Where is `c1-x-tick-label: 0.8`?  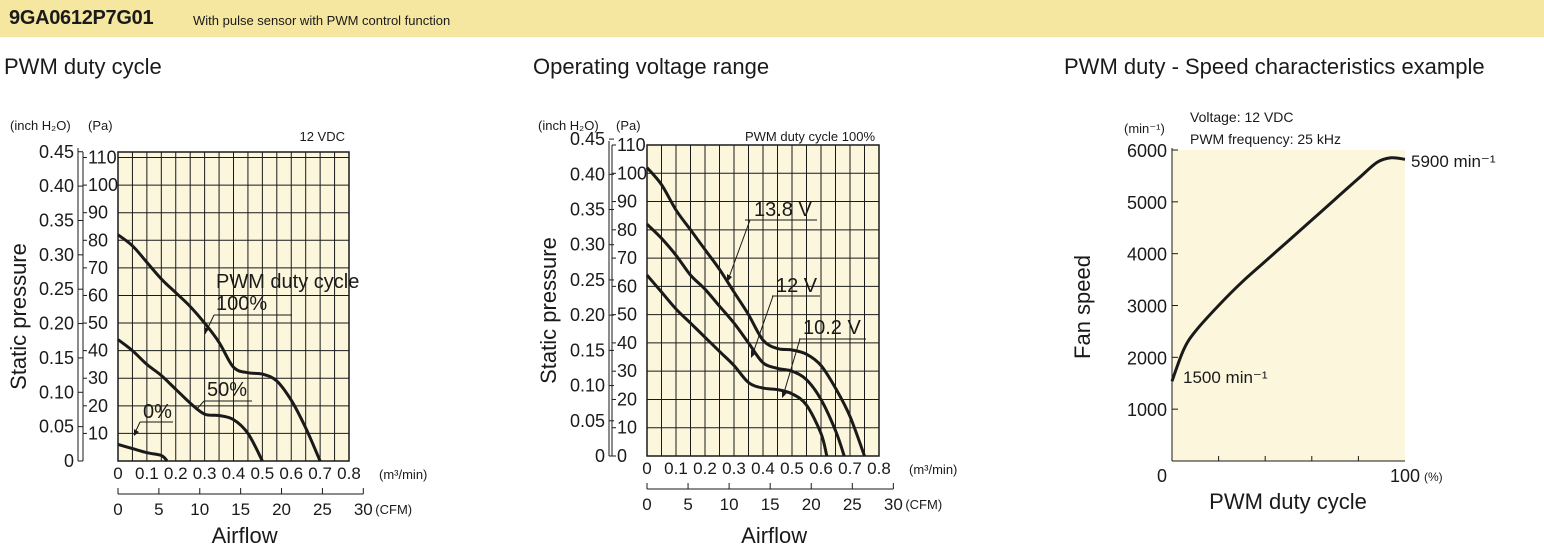
c1-x-tick-label: 0.8 is located at coordinates (349, 473).